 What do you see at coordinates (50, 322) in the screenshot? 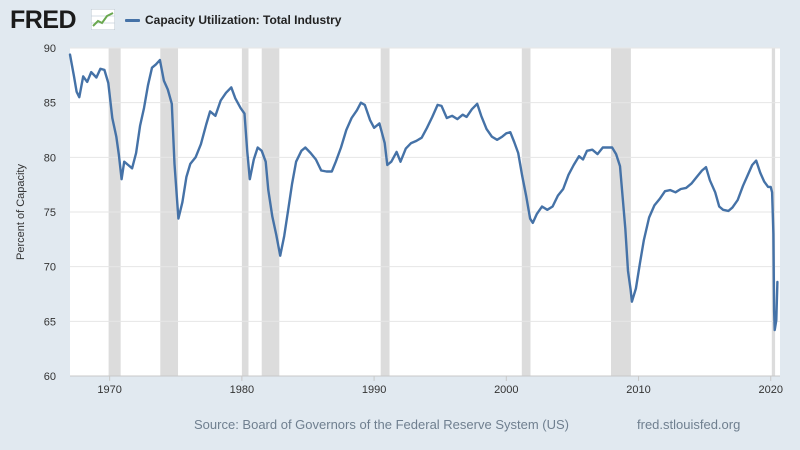
I see `y-tick-label-65: 65` at bounding box center [50, 322].